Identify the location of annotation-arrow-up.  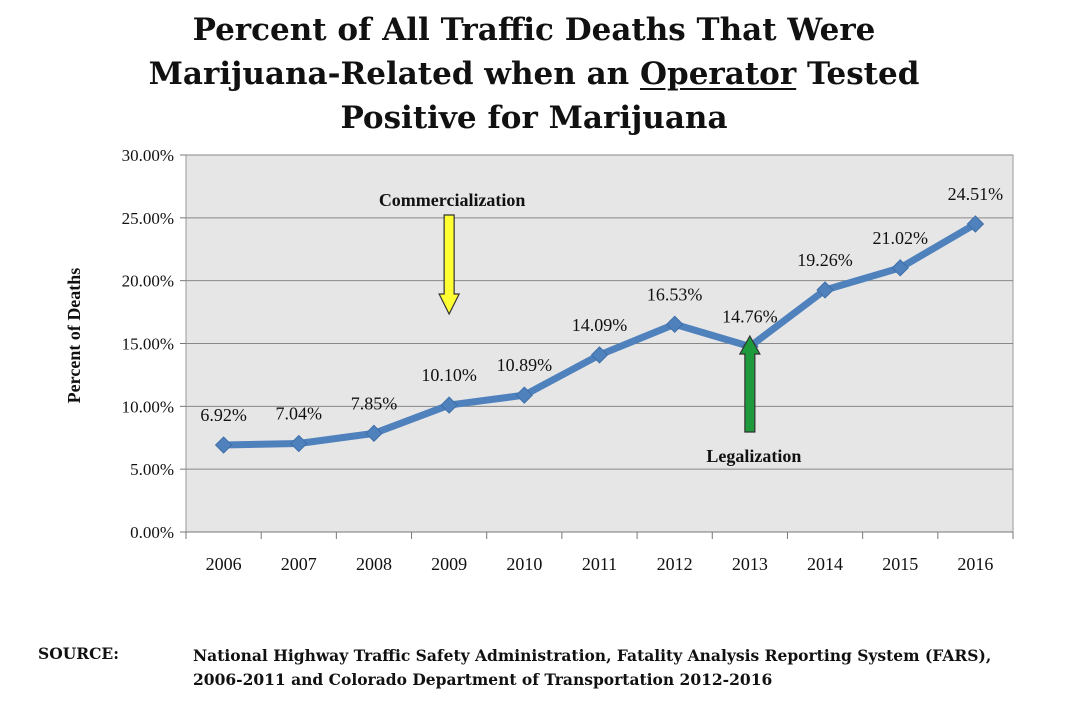
(749, 383).